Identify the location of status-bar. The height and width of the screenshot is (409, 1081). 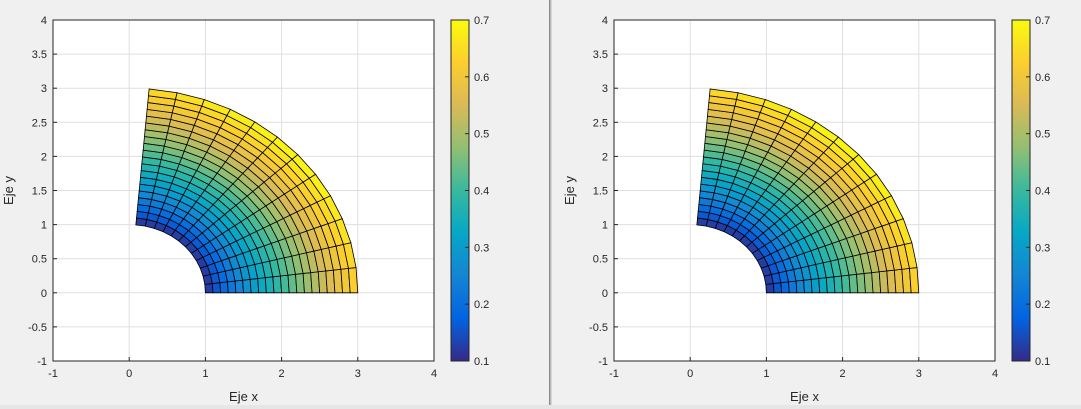
(540, 407).